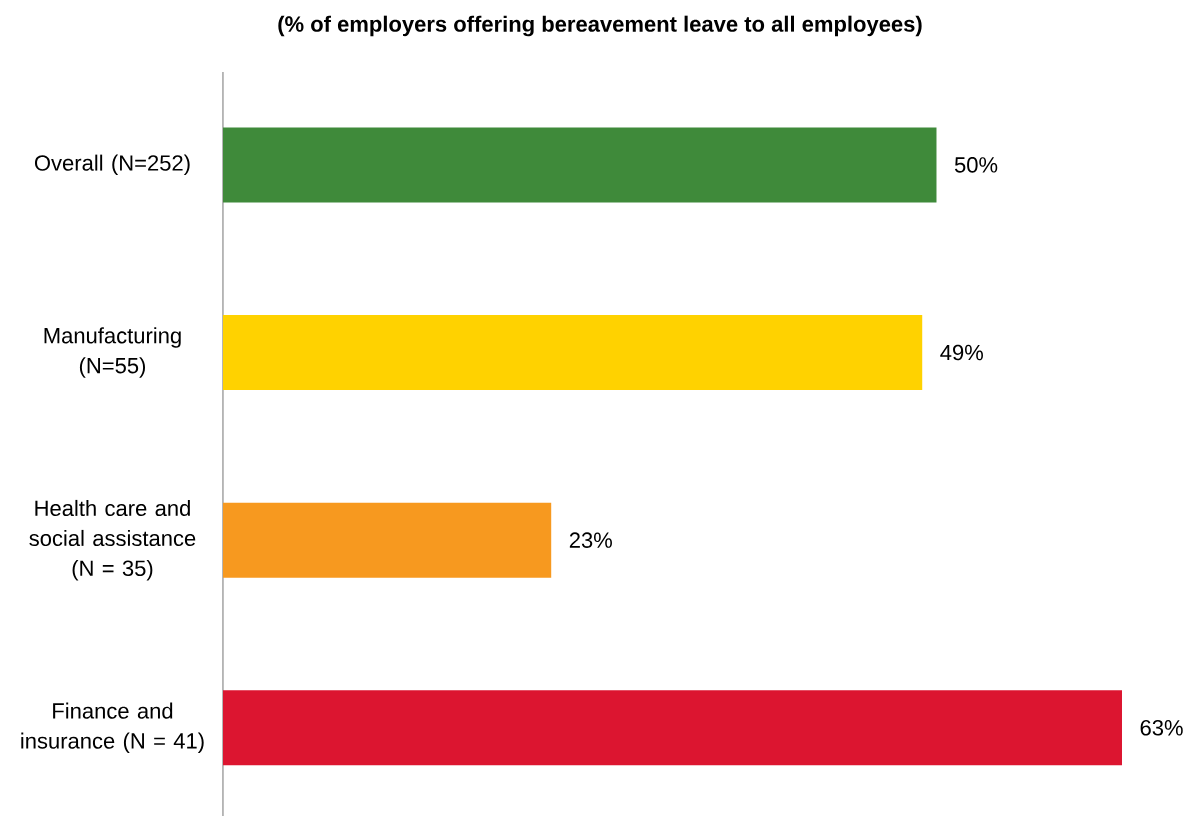  I want to click on data-label: 49%, so click(961, 352).